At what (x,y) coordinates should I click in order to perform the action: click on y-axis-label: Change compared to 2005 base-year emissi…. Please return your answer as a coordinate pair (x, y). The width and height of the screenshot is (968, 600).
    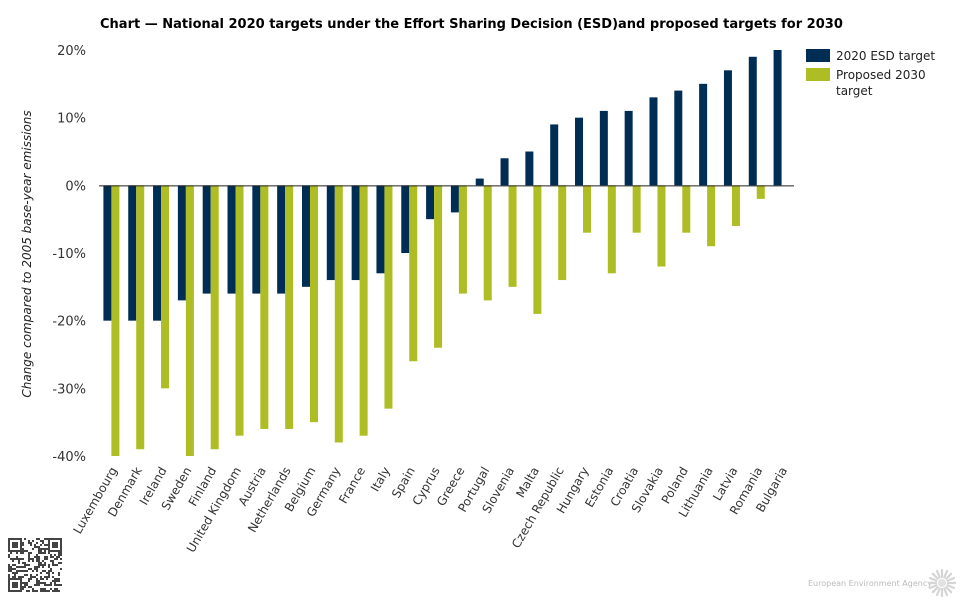
    Looking at the image, I should click on (27, 253).